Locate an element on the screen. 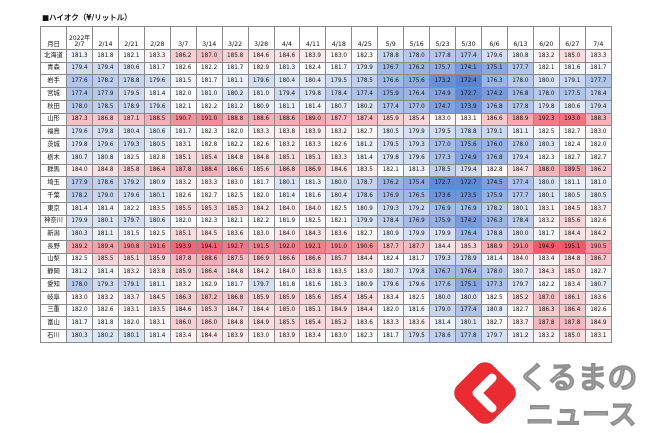 The height and width of the screenshot is (433, 650). price-cell: 189.5 is located at coordinates (572, 170).